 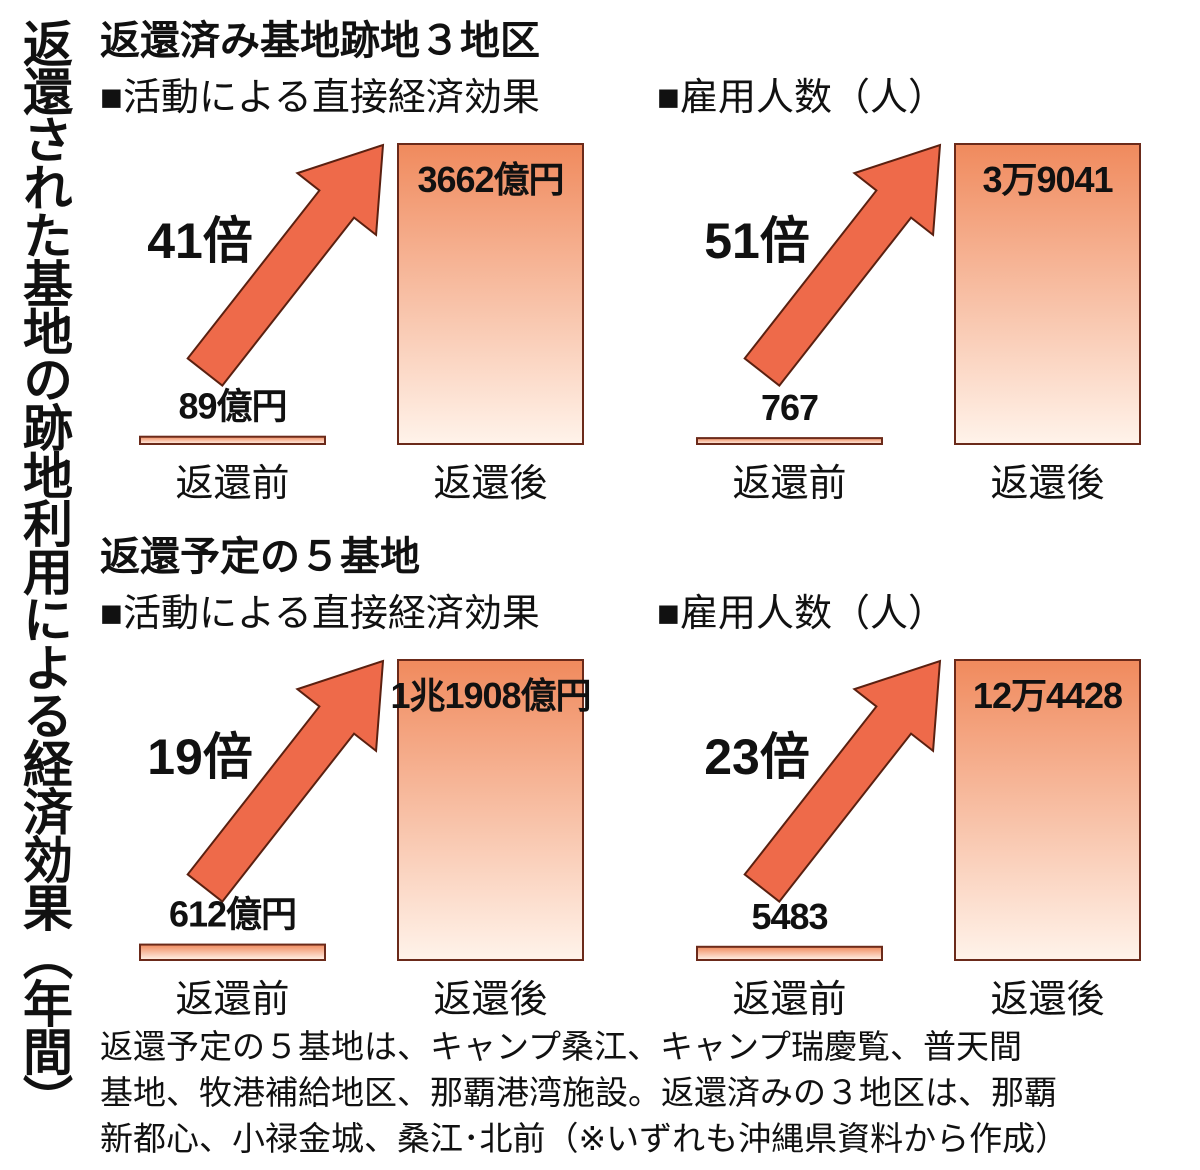 What do you see at coordinates (561, 1046) in the screenshot?
I see `note-line: 返還予定の５基地は、キャンプ桑江、キャンプ瑞慶覧、普天間` at bounding box center [561, 1046].